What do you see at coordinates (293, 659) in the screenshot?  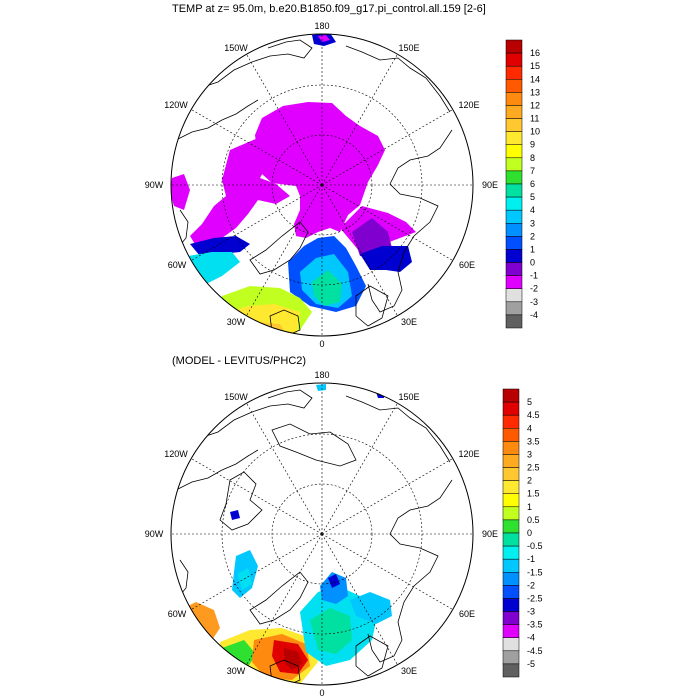 I see `field-region-gulfstream-darkred` at bounding box center [293, 659].